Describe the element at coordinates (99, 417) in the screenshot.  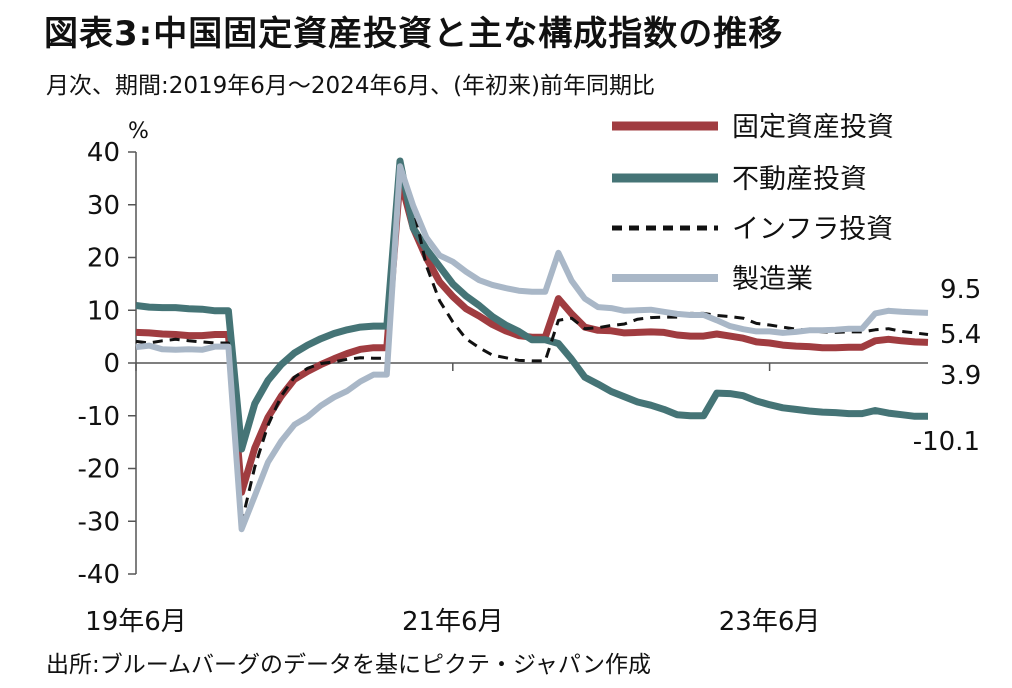
I see `y-tick-label: -10` at that location.